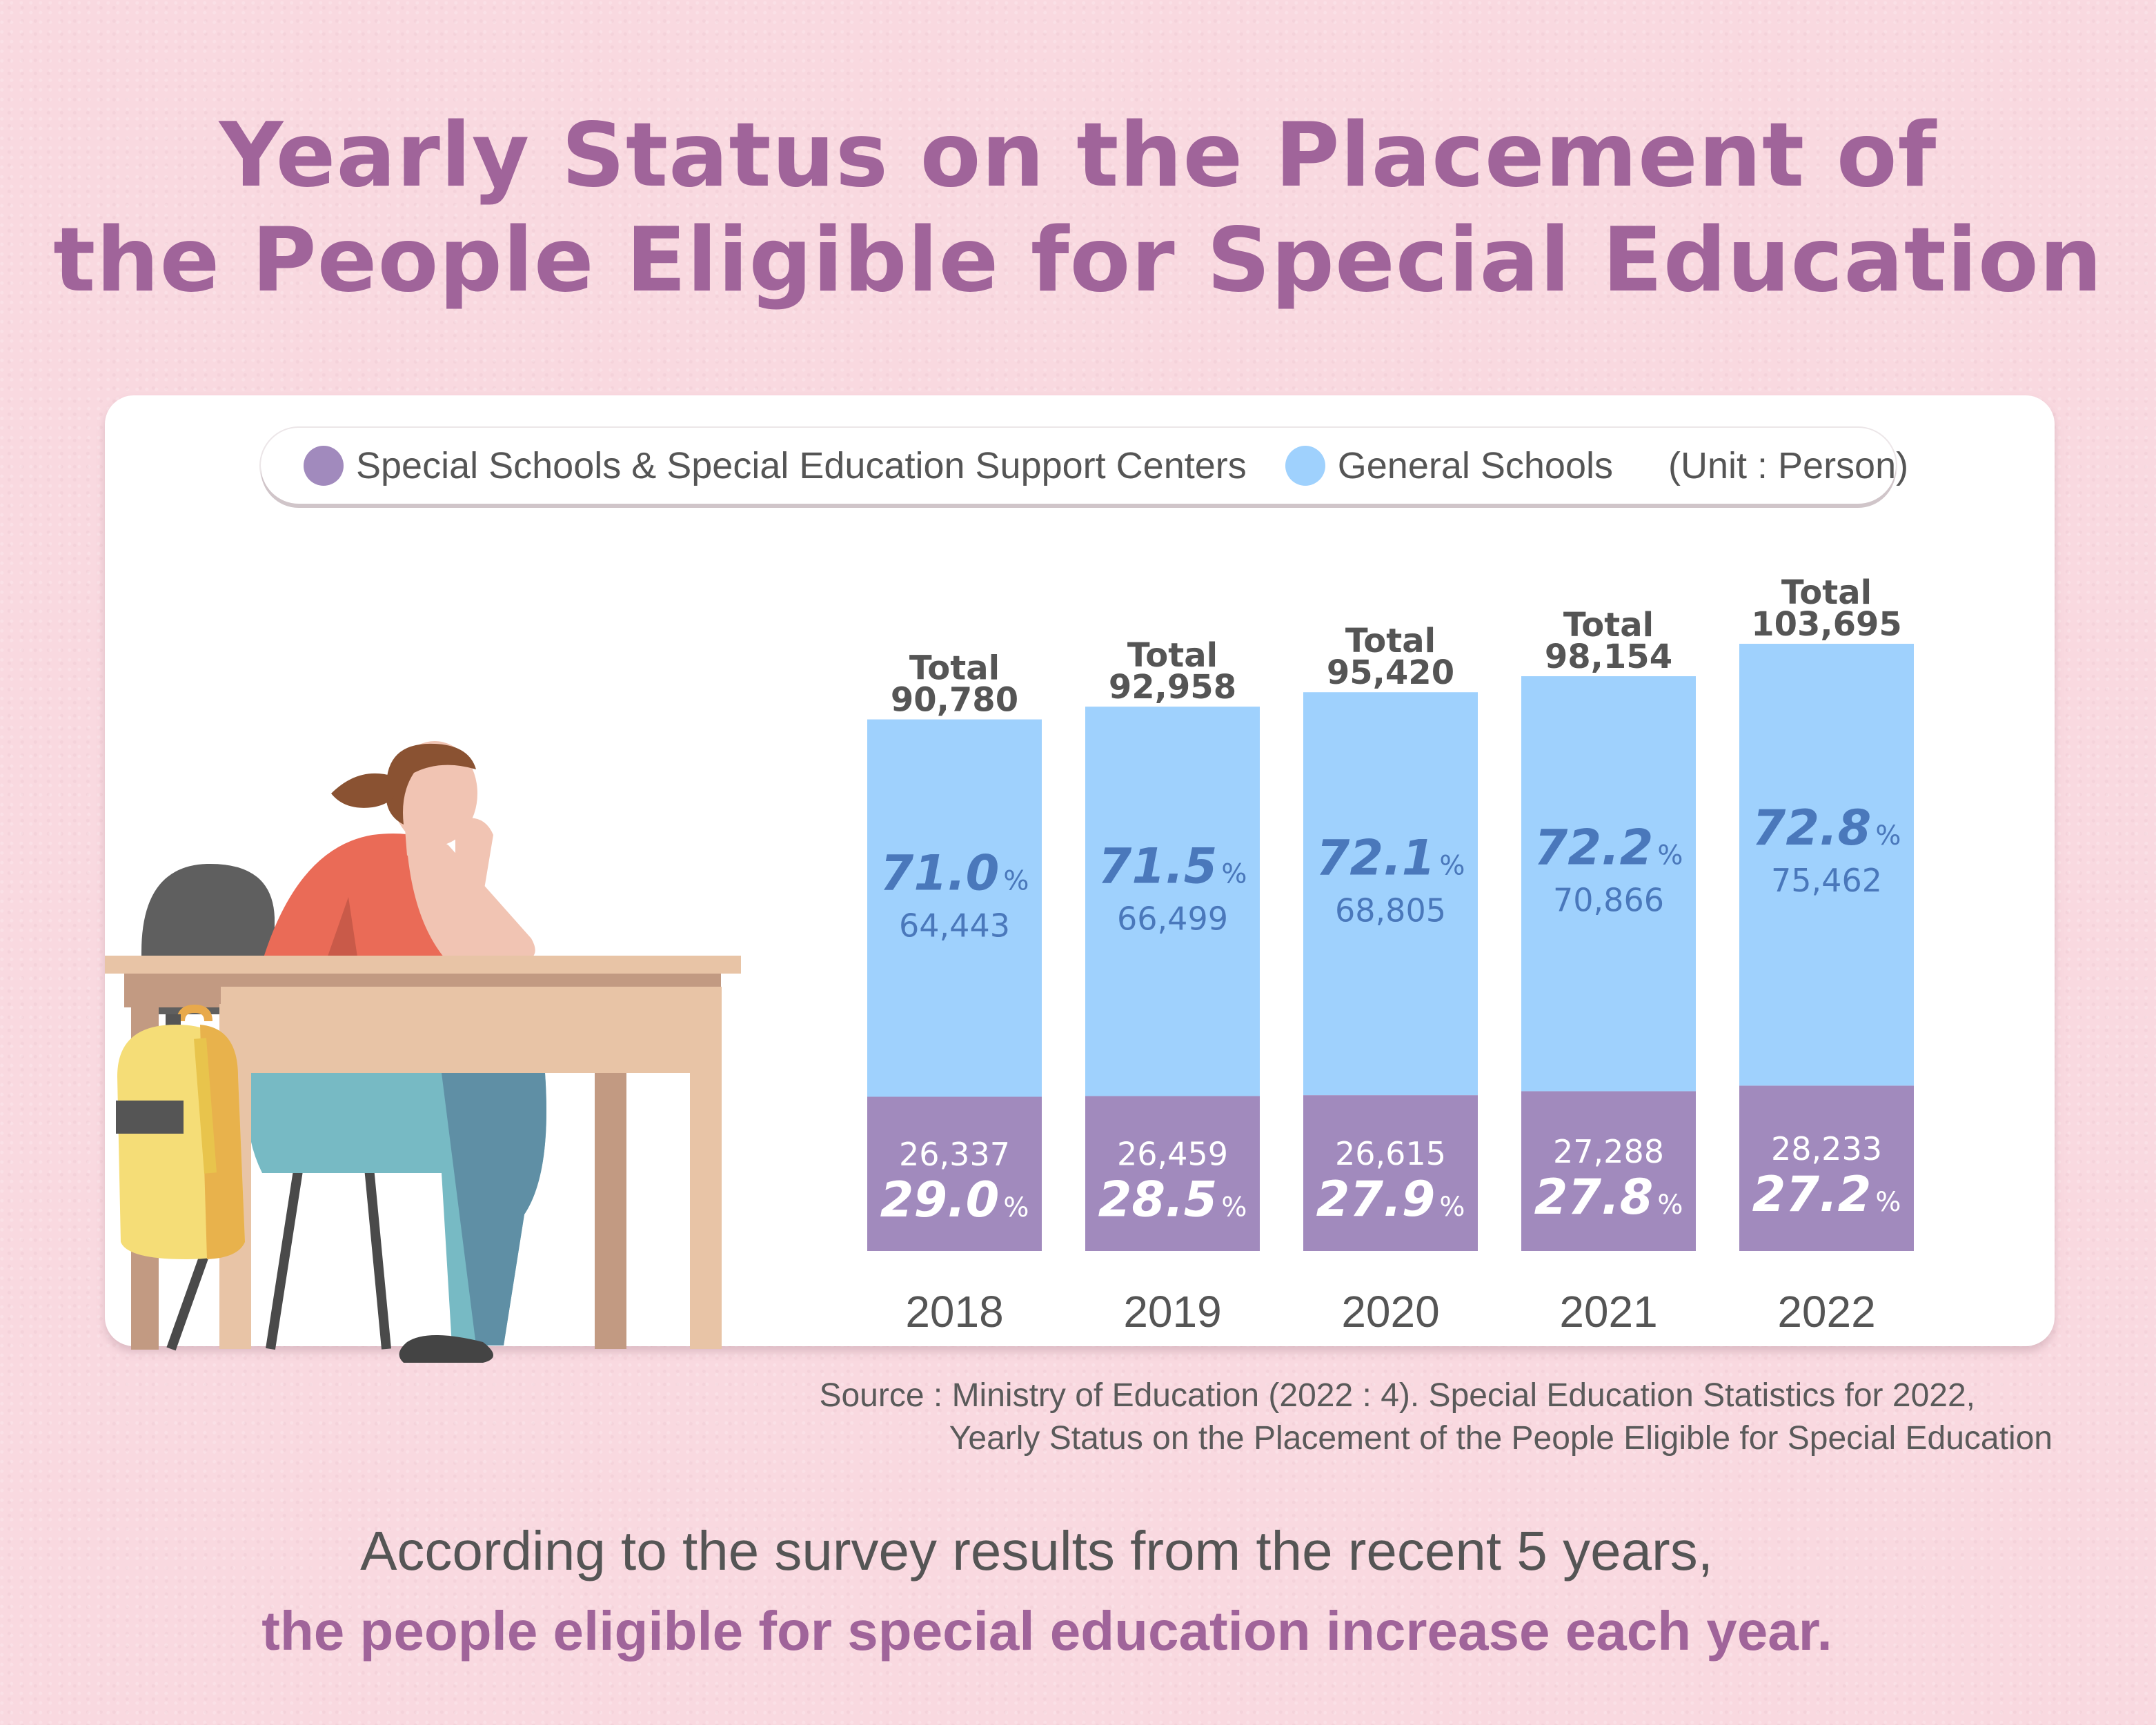  What do you see at coordinates (1172, 918) in the screenshot?
I see `general-value-2019: 66,499` at bounding box center [1172, 918].